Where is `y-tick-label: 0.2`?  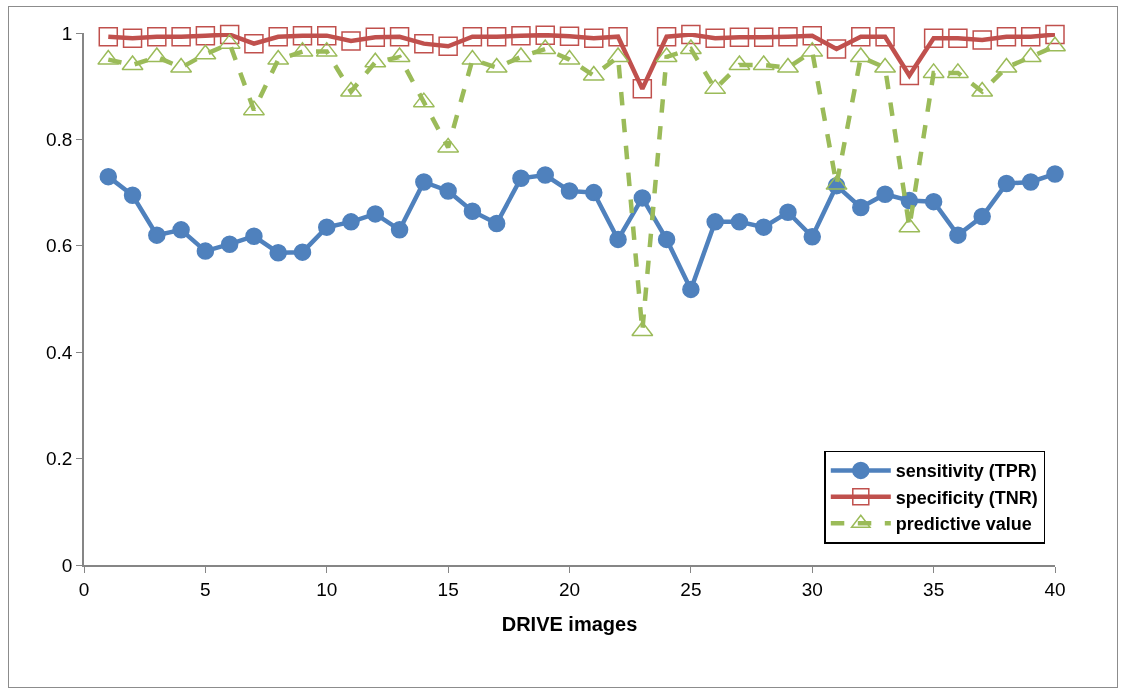
y-tick-label: 0.2 is located at coordinates (59, 459).